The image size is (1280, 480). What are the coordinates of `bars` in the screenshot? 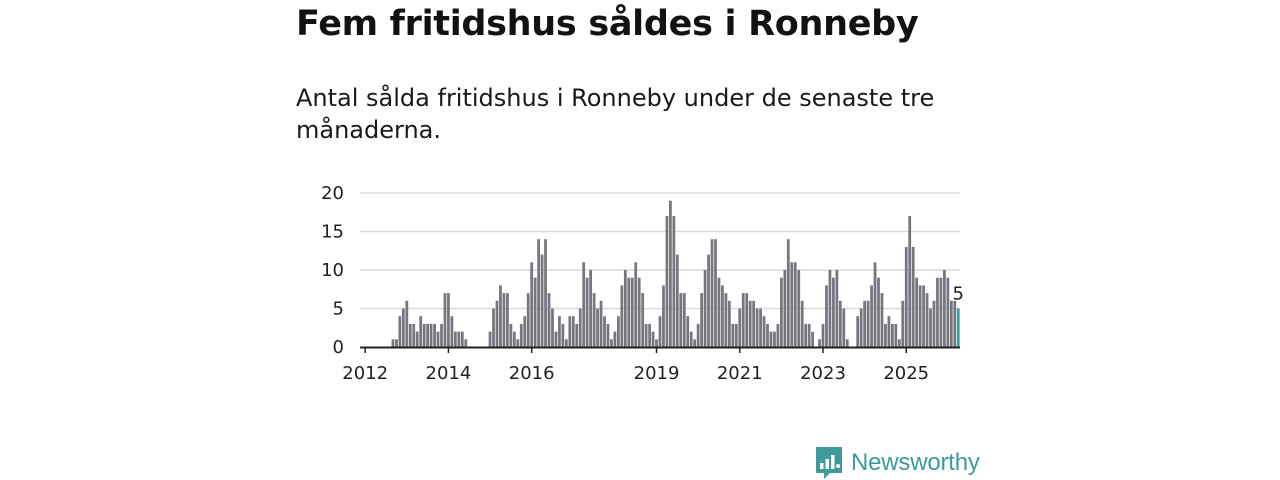 It's located at (675, 273).